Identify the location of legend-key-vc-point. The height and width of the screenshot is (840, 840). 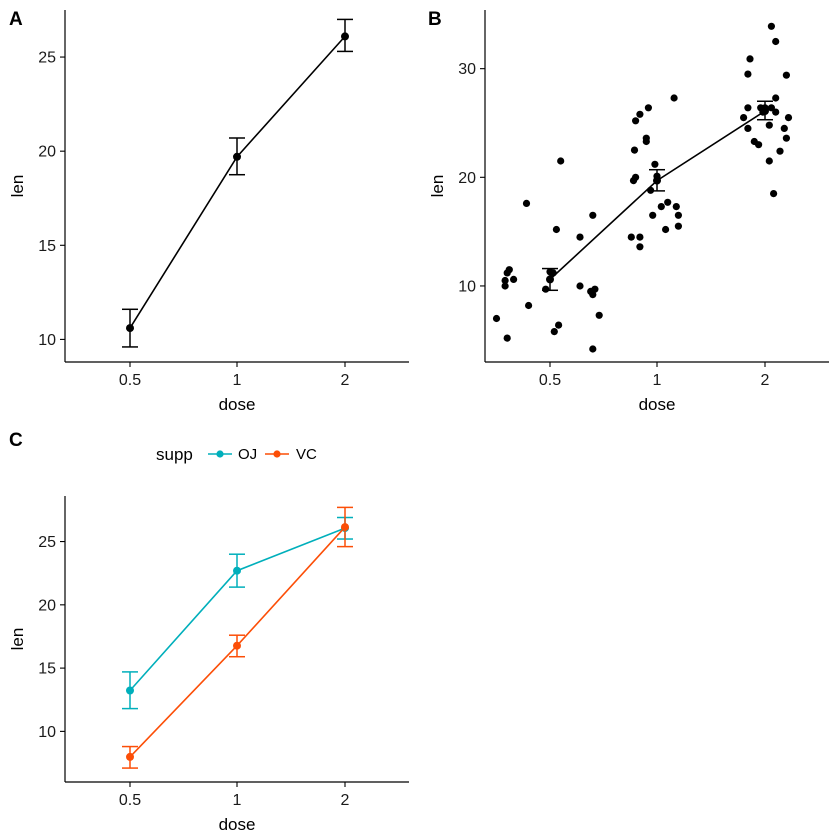
(277, 454).